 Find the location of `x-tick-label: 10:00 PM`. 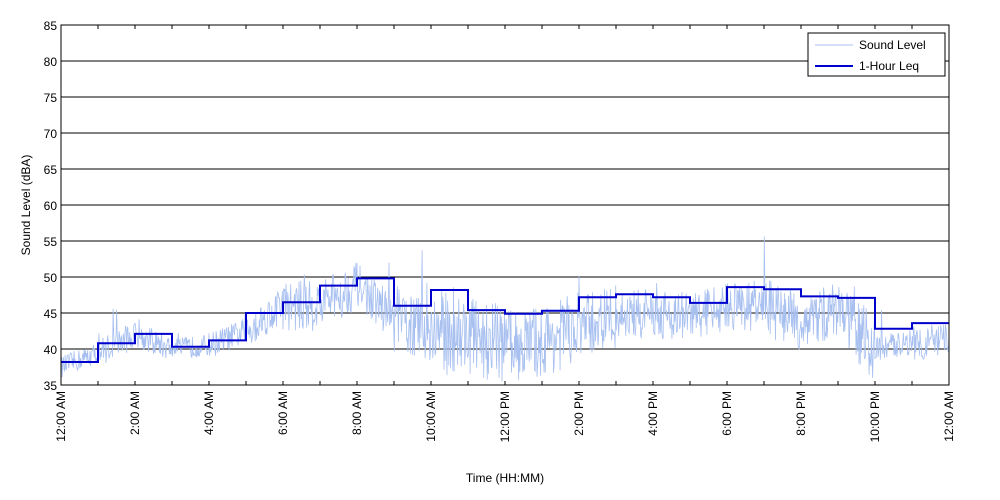

x-tick-label: 10:00 PM is located at coordinates (875, 416).